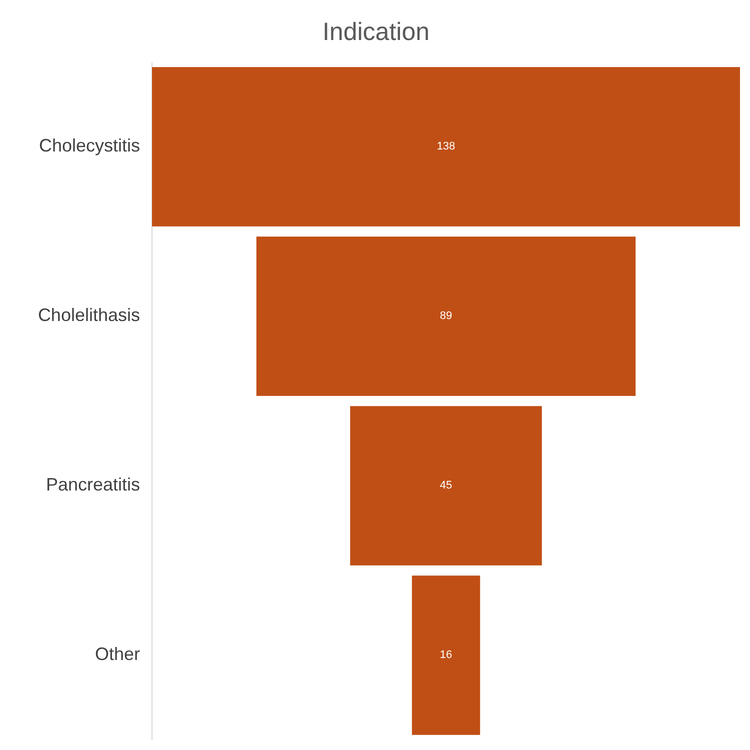 This screenshot has width=750, height=750. What do you see at coordinates (117, 654) in the screenshot?
I see `category-label: Other` at bounding box center [117, 654].